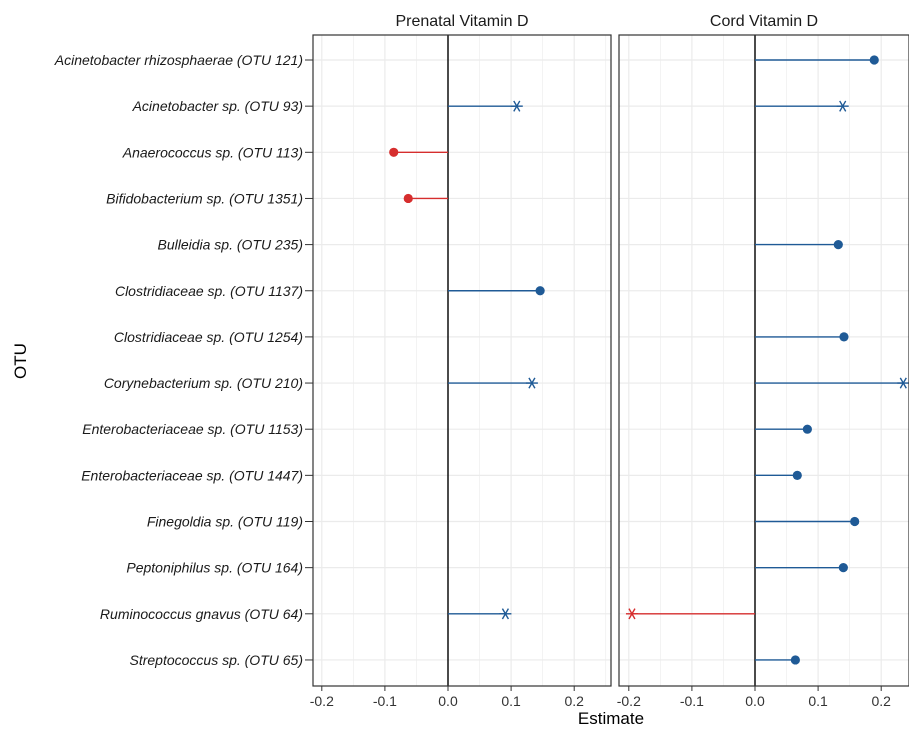 The height and width of the screenshot is (729, 909). Describe the element at coordinates (209, 291) in the screenshot. I see `y-tick-label: Clostridiaceae sp. (OTU 1137)` at that location.